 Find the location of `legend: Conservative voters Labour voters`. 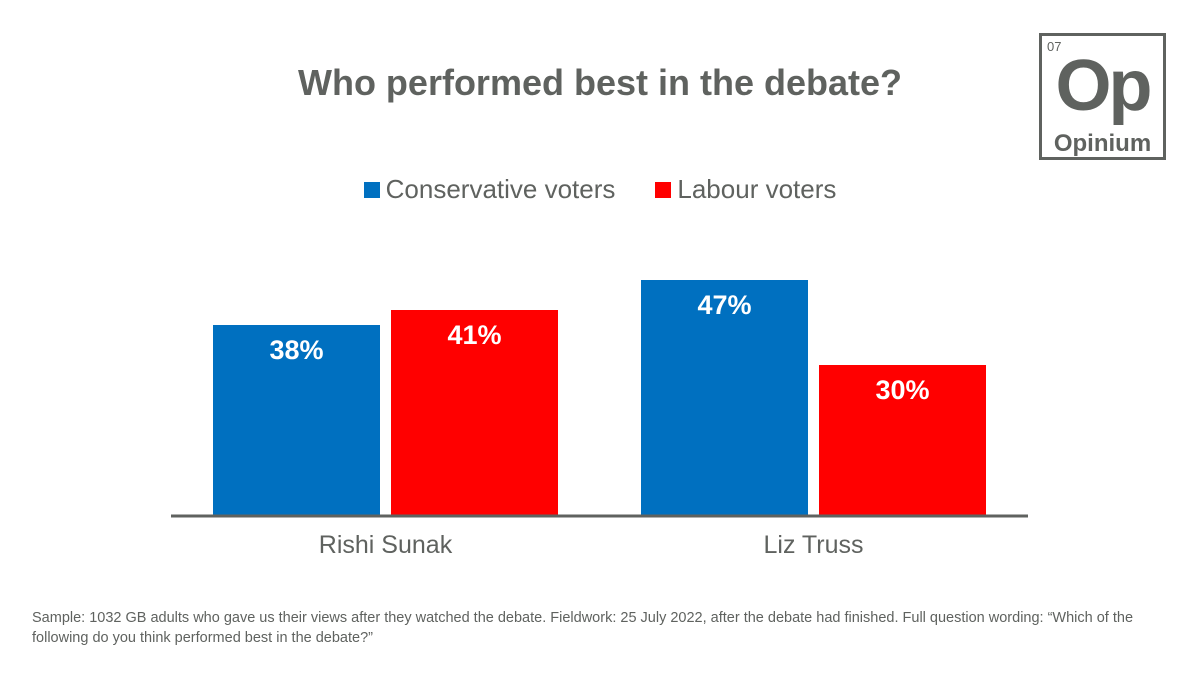

legend: Conservative voters Labour voters is located at coordinates (600, 189).